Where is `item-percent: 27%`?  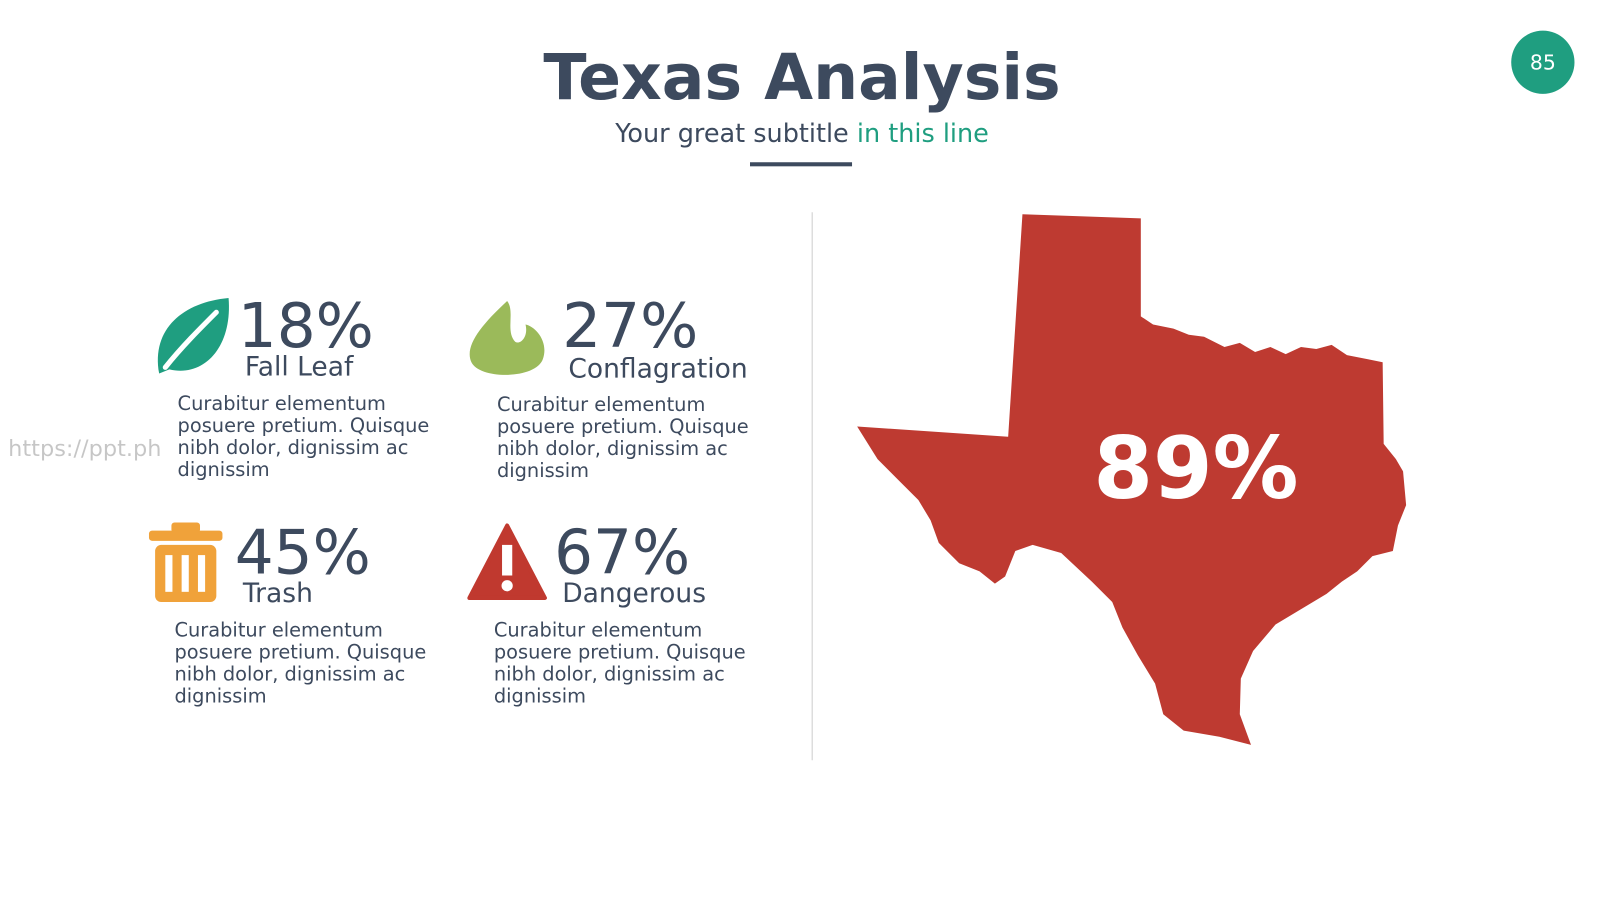
item-percent: 27% is located at coordinates (630, 326).